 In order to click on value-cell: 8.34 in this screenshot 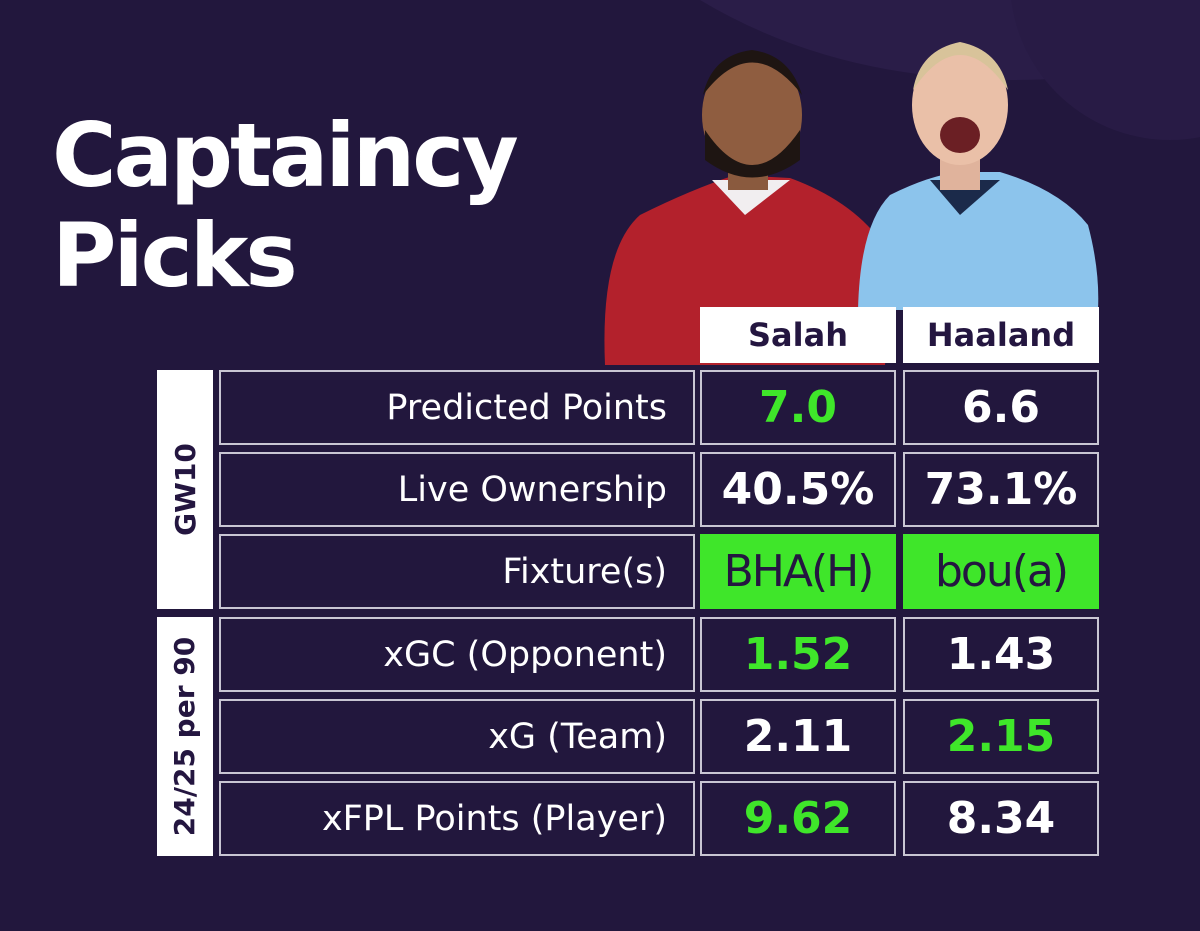, I will do `click(1001, 818)`.